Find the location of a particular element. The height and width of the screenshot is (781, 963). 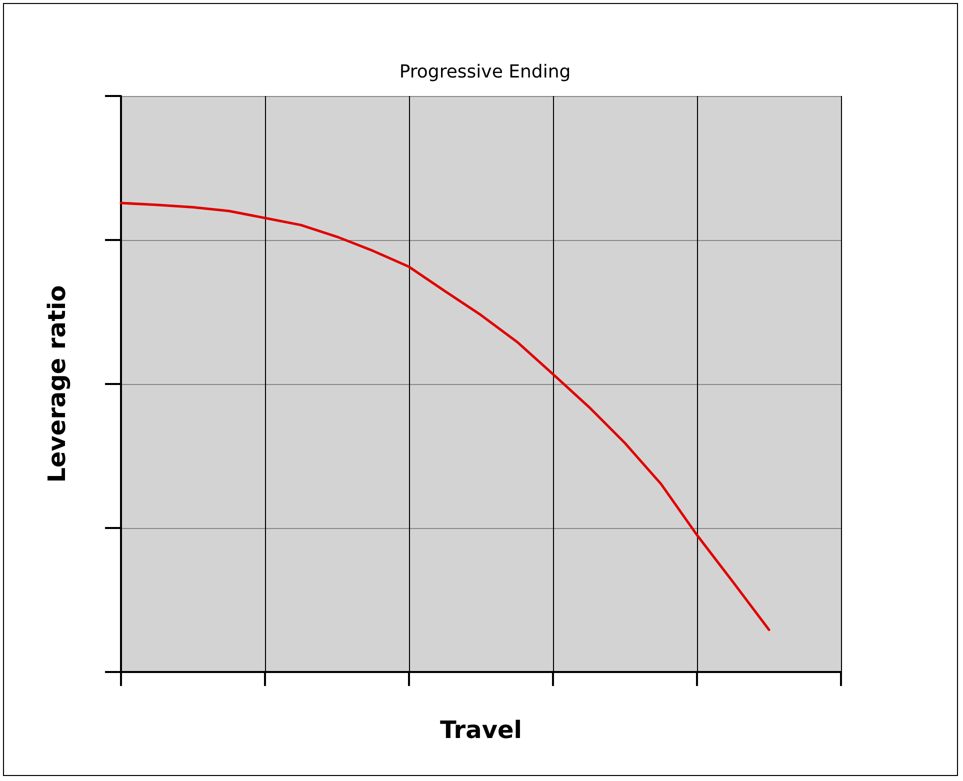

x-axis-title: Travel is located at coordinates (481, 730).